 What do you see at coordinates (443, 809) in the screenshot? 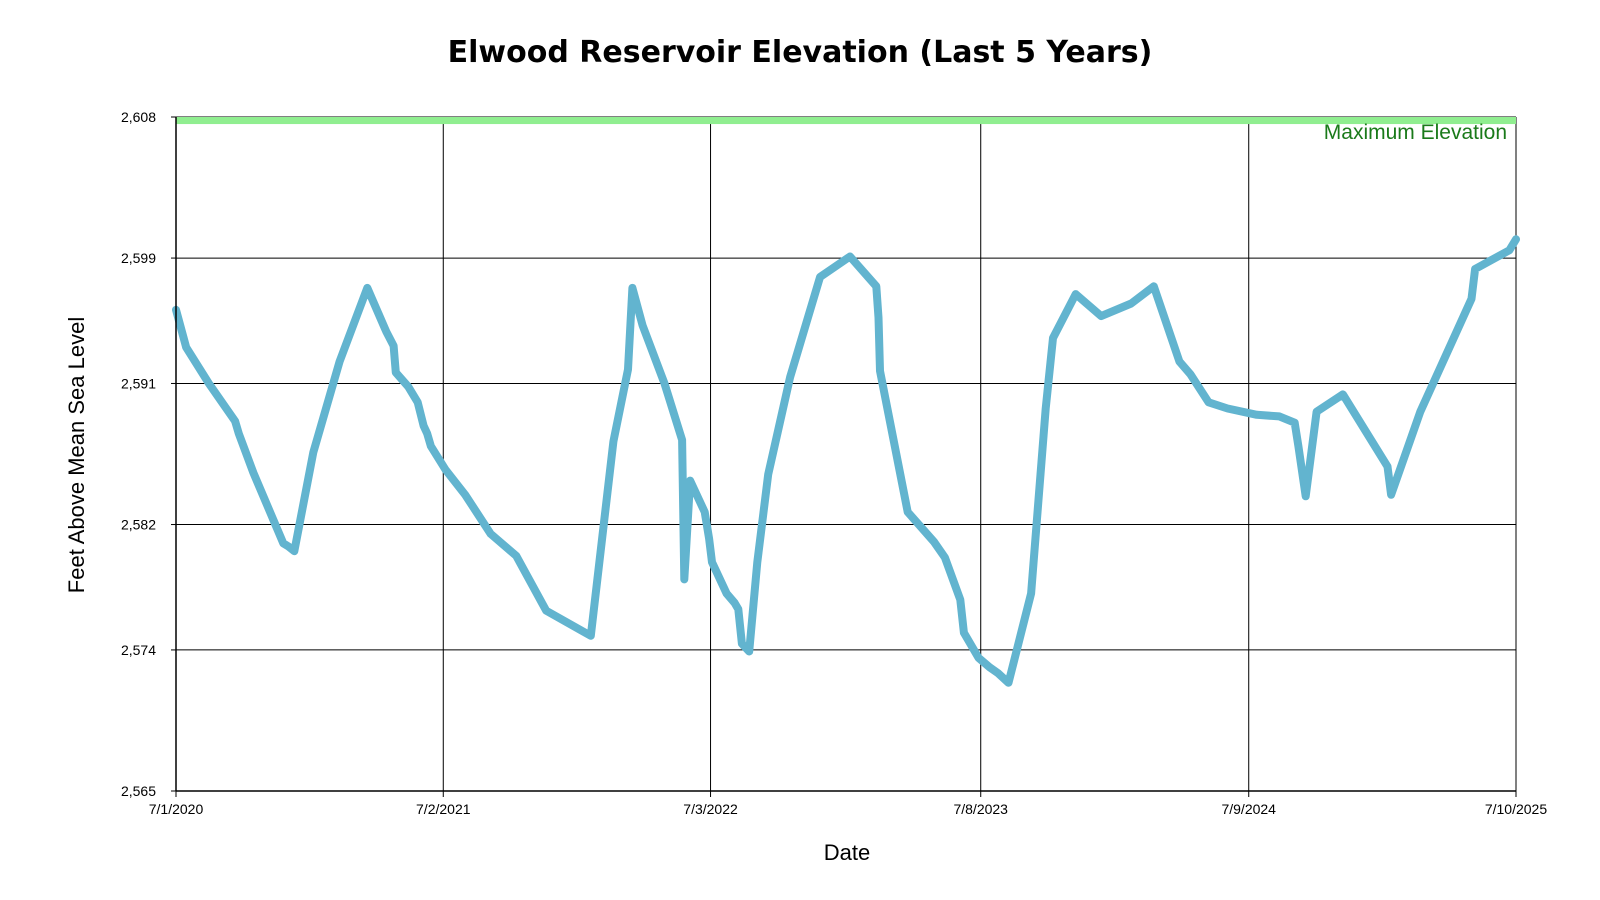
I see `x-tick-label: 7/2/2021` at bounding box center [443, 809].